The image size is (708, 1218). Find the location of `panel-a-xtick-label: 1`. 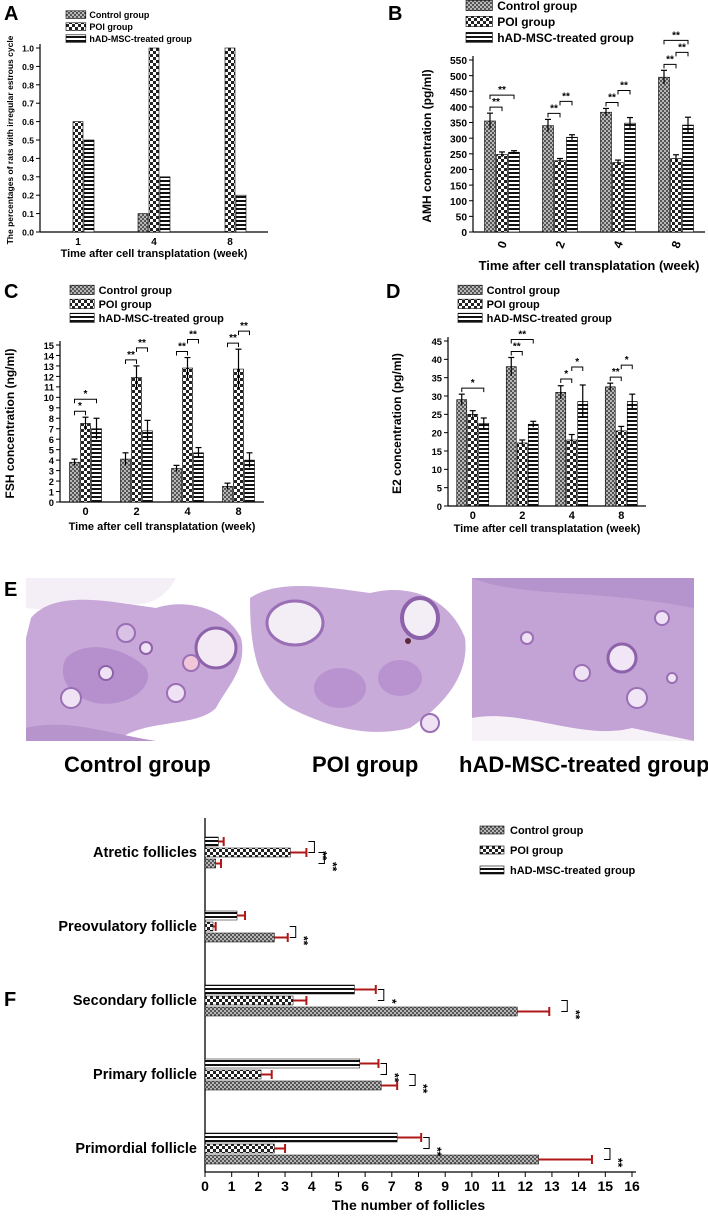

panel-a-xtick-label: 1 is located at coordinates (78, 242).